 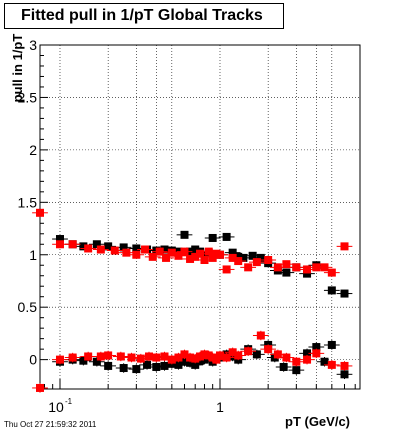 I want to click on x-tick-label: 10, so click(x=56, y=407).